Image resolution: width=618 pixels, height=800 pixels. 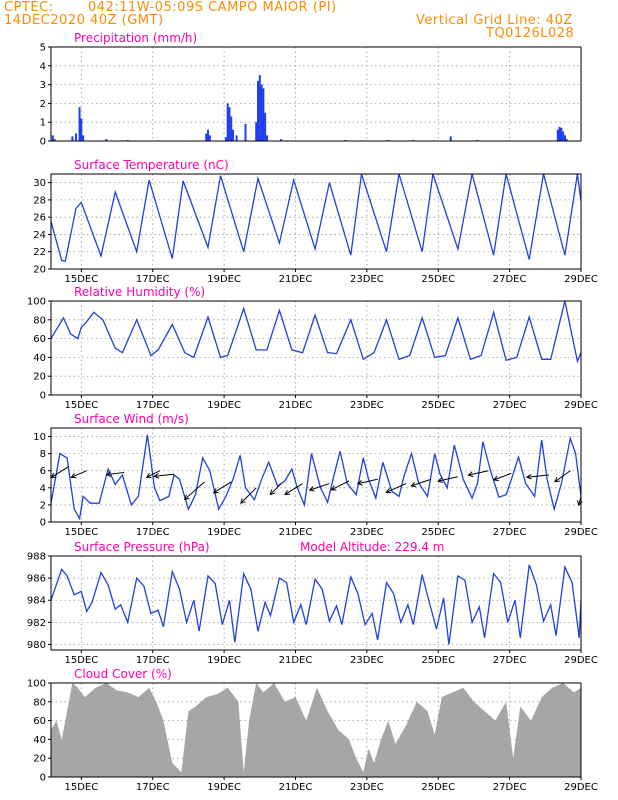 What do you see at coordinates (39, 377) in the screenshot?
I see `rh-ytick-label: 20` at bounding box center [39, 377].